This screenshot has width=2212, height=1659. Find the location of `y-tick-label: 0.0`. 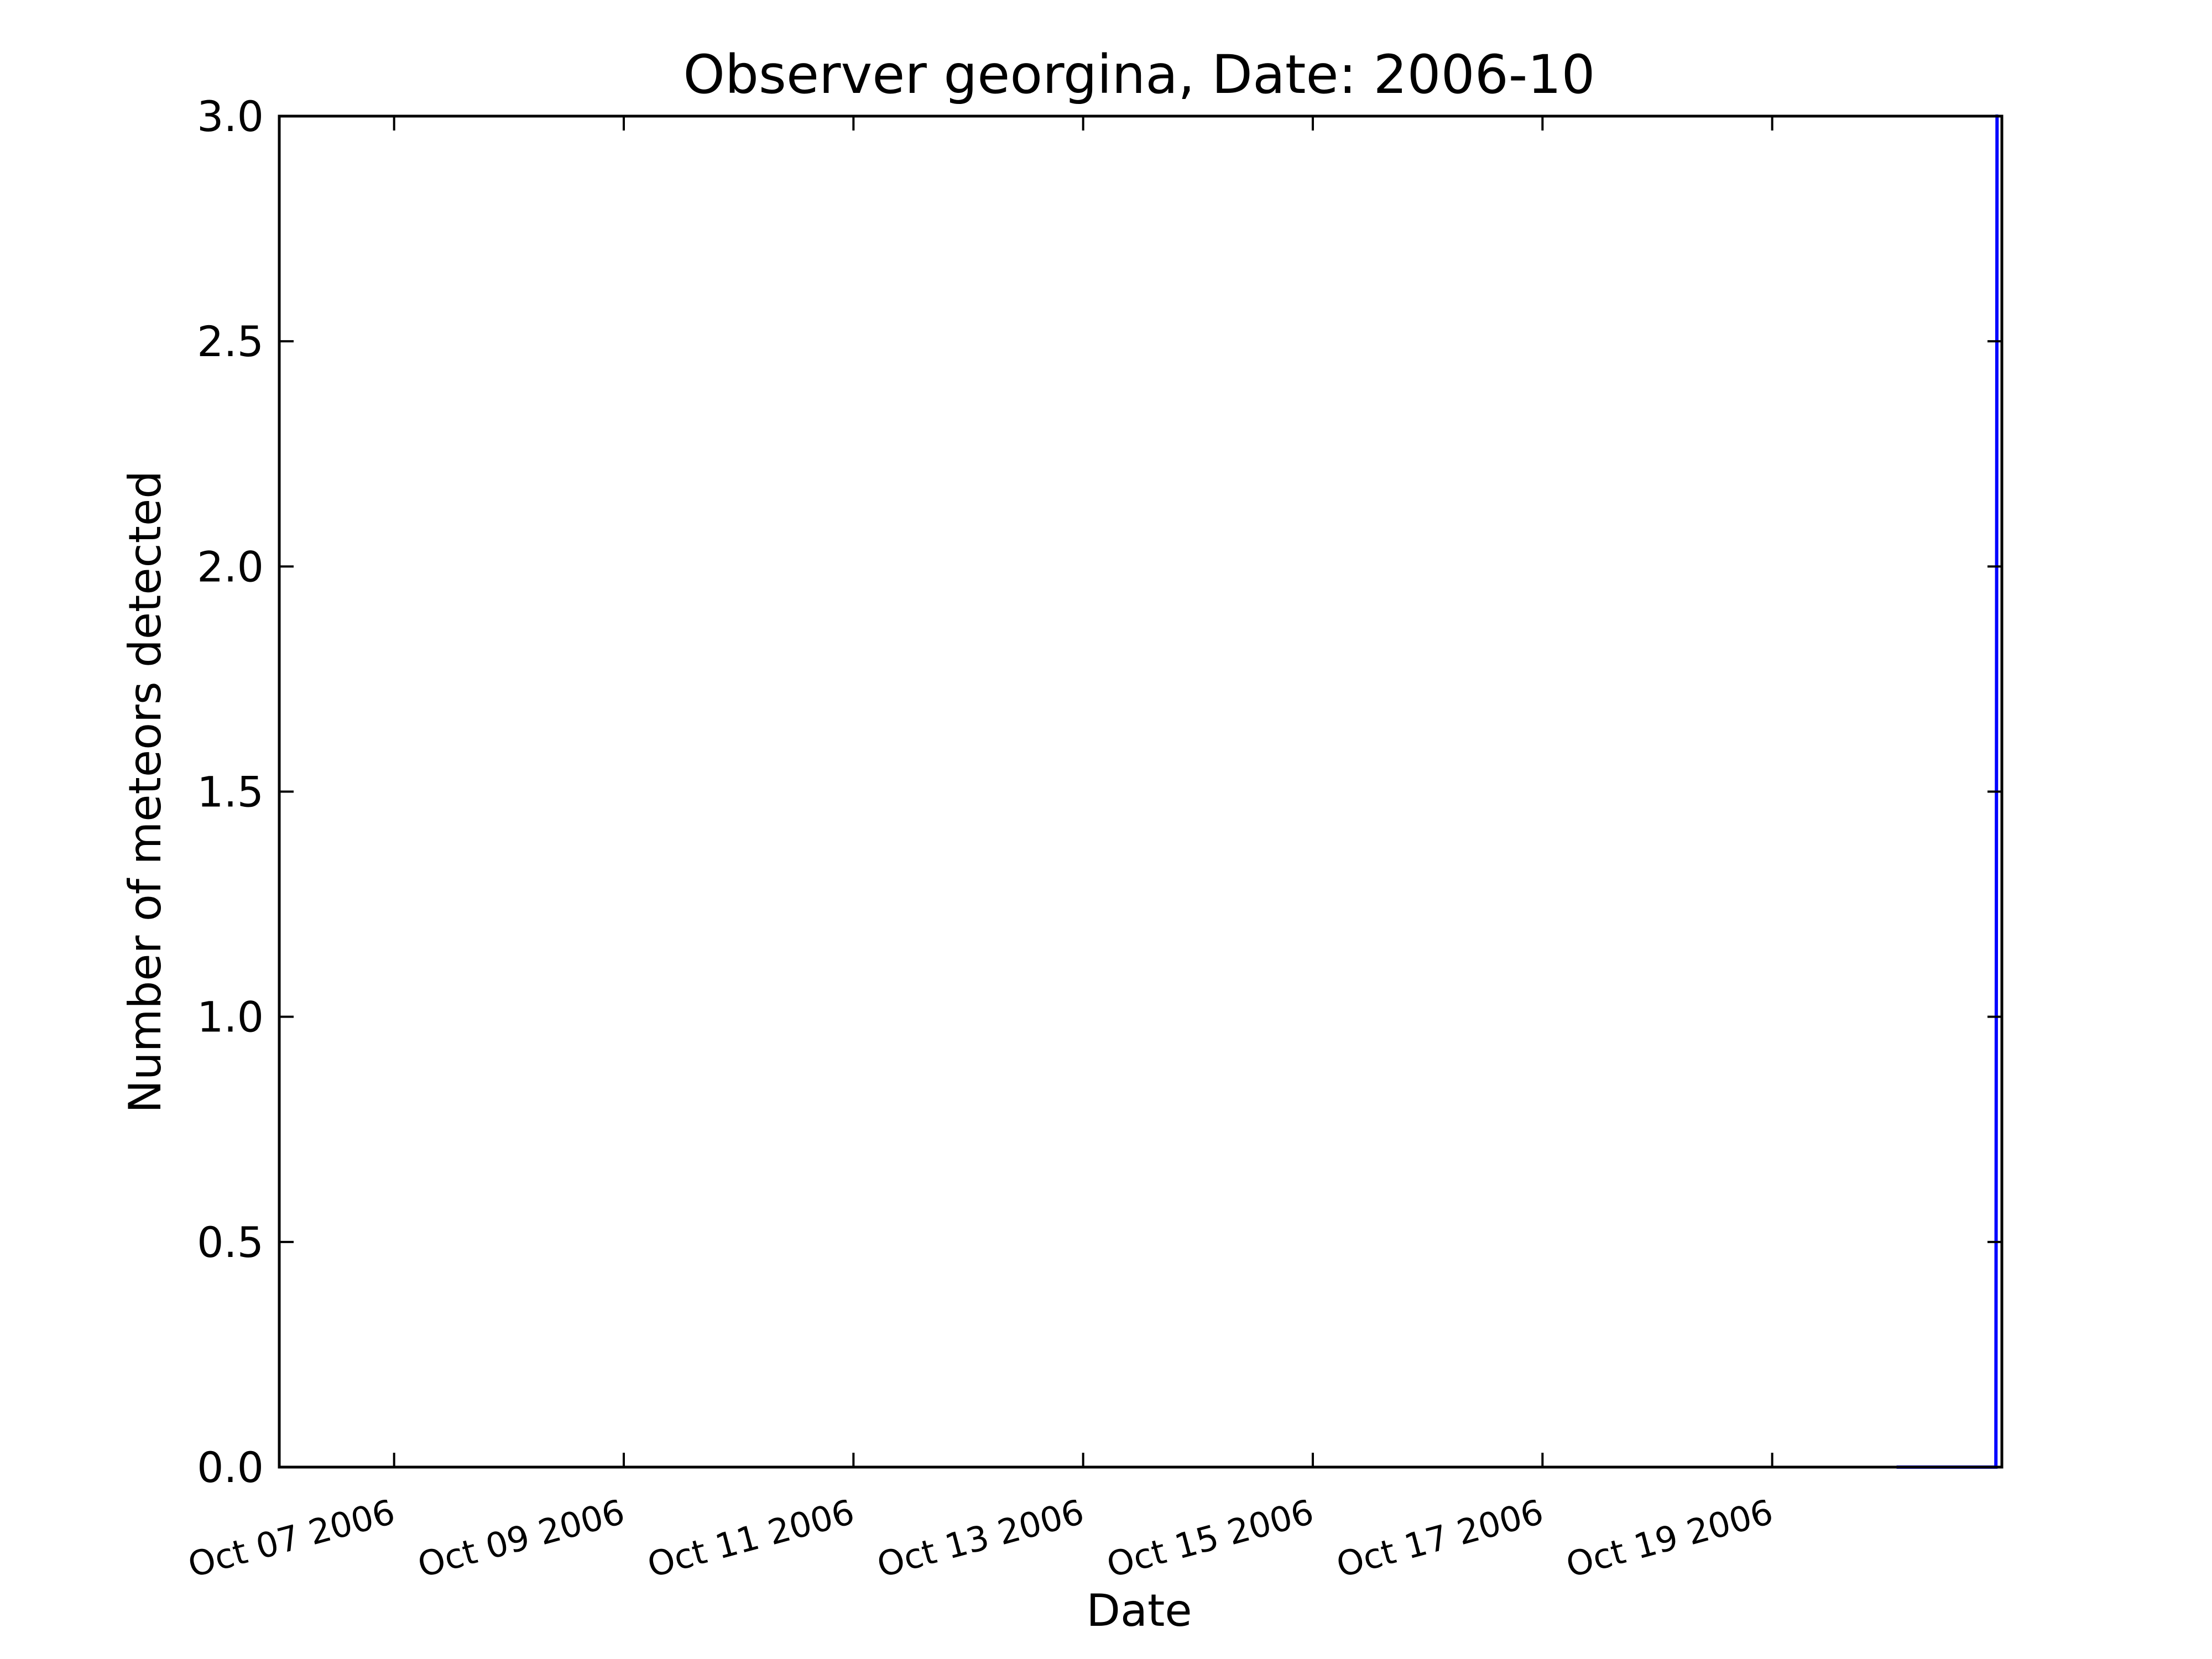

y-tick-label: 0.0 is located at coordinates (231, 1468).